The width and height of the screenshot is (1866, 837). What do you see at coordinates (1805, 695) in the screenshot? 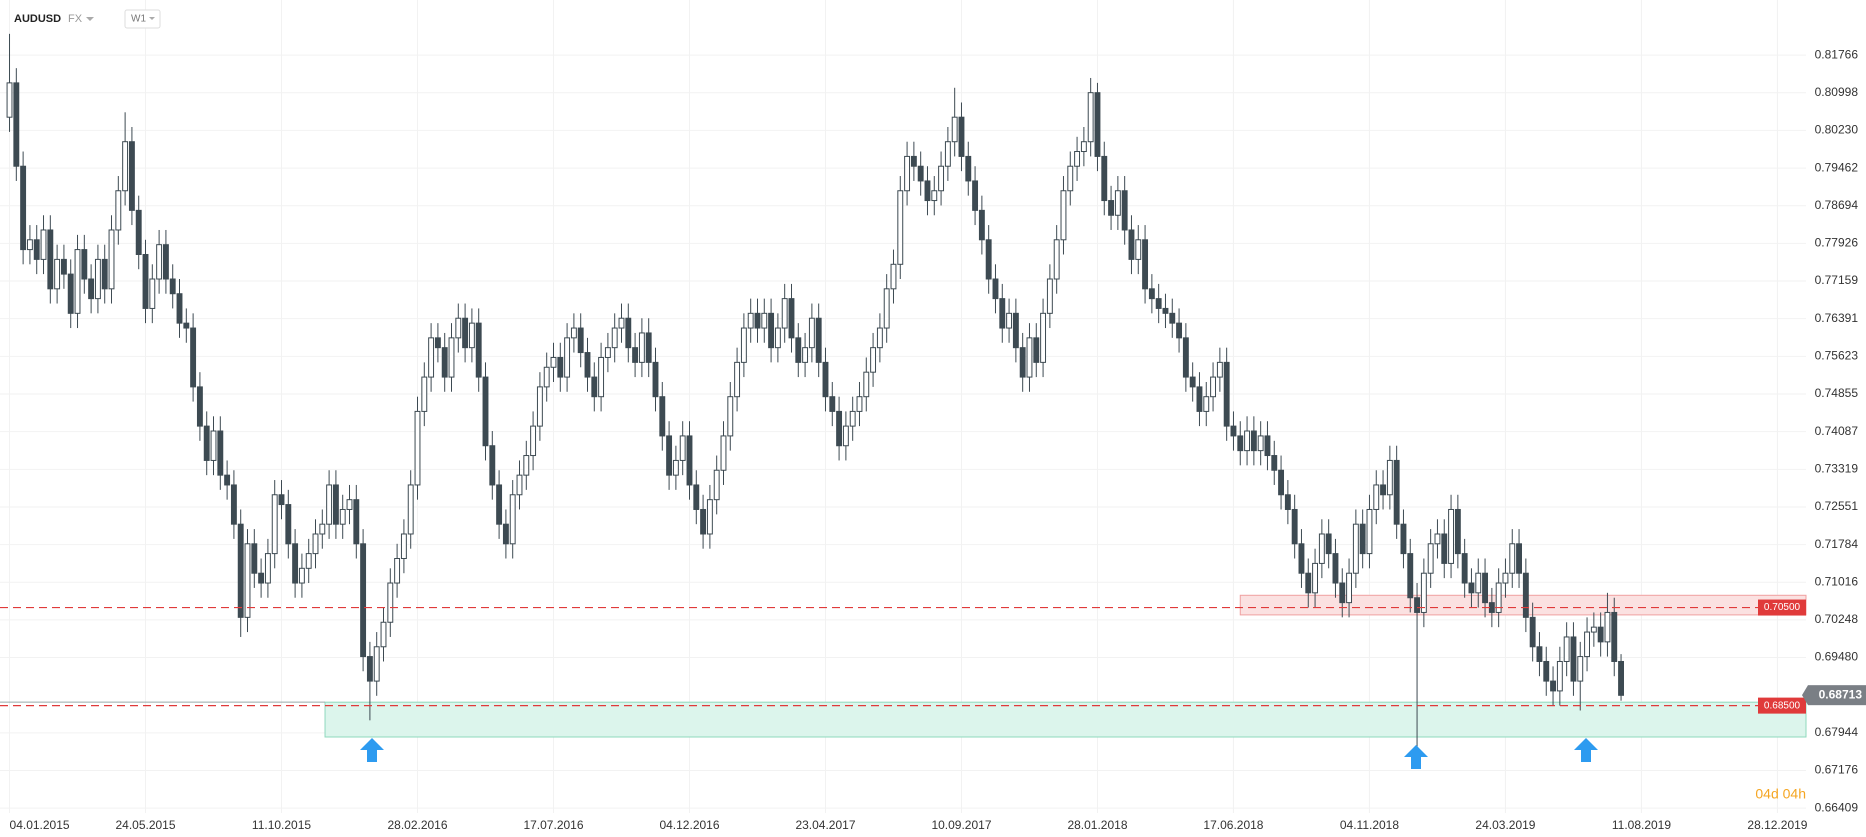
I see `last-price-pointer` at bounding box center [1805, 695].